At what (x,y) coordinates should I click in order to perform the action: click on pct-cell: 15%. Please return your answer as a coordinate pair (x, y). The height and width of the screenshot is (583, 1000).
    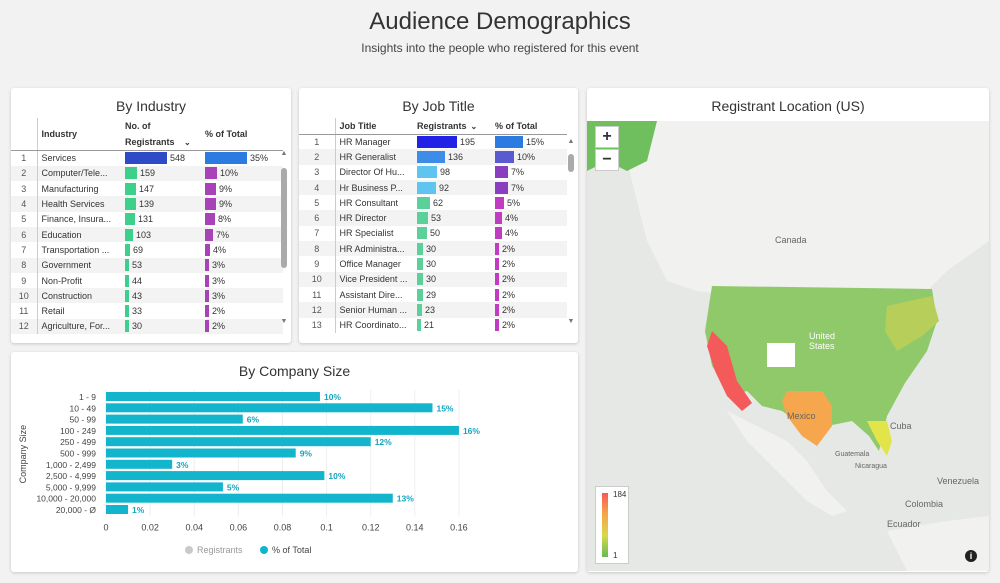
    Looking at the image, I should click on (529, 141).